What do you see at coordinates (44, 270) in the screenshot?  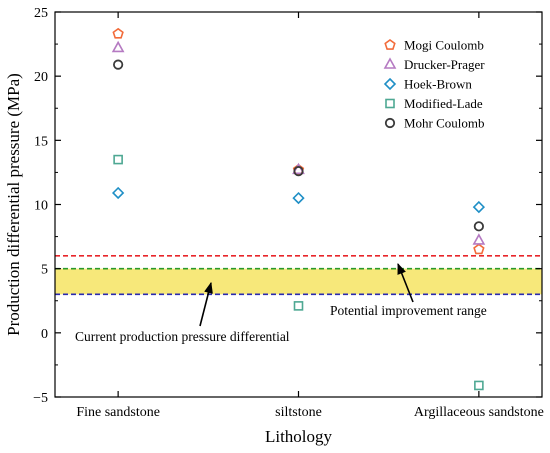 I see `y-tick-label: 5` at bounding box center [44, 270].